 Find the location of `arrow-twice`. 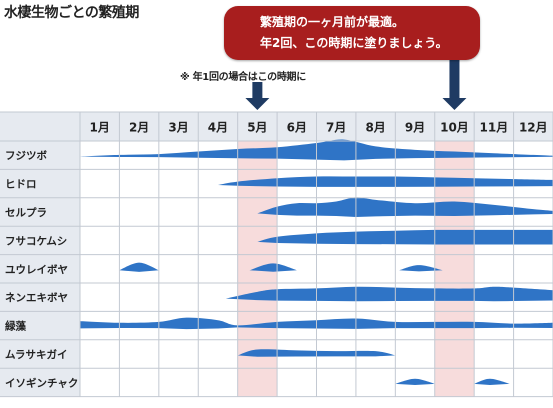

arrow-twice is located at coordinates (454, 84).